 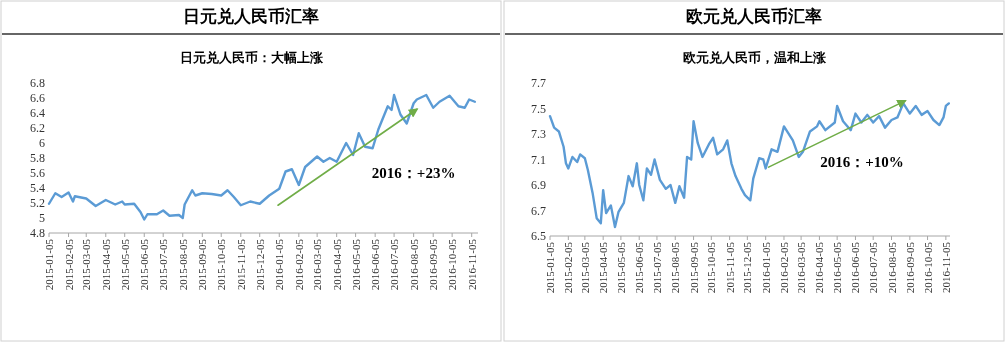 I want to click on chart-title: 欧元兑人民币汇率, so click(x=754, y=16).